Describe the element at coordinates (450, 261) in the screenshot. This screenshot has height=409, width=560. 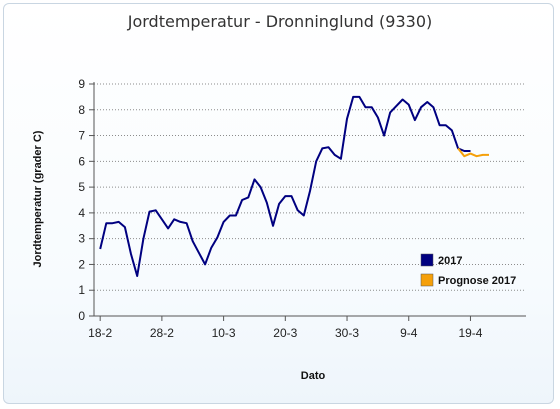
I see `legend-label: 2017` at that location.